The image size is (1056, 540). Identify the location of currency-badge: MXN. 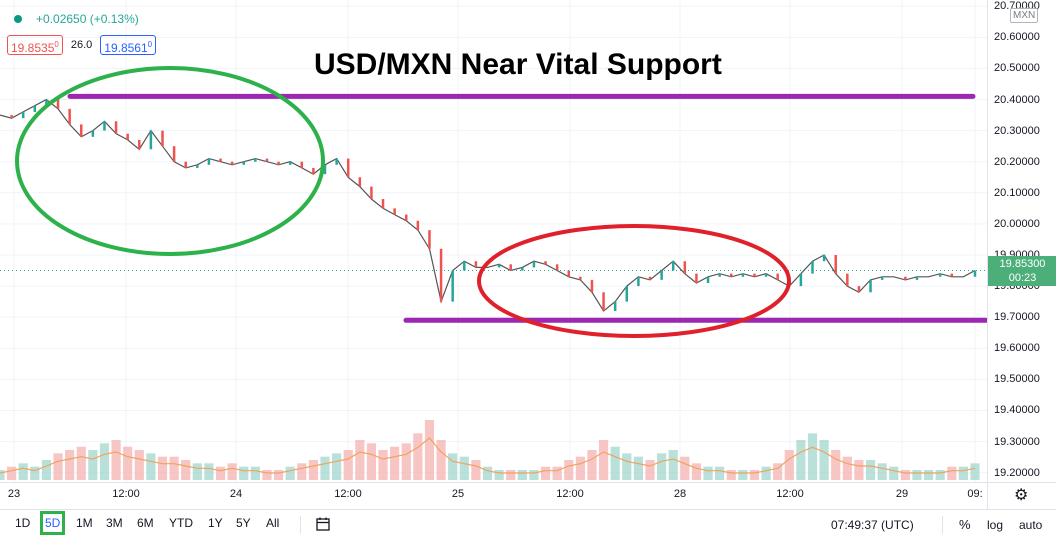
(1024, 15).